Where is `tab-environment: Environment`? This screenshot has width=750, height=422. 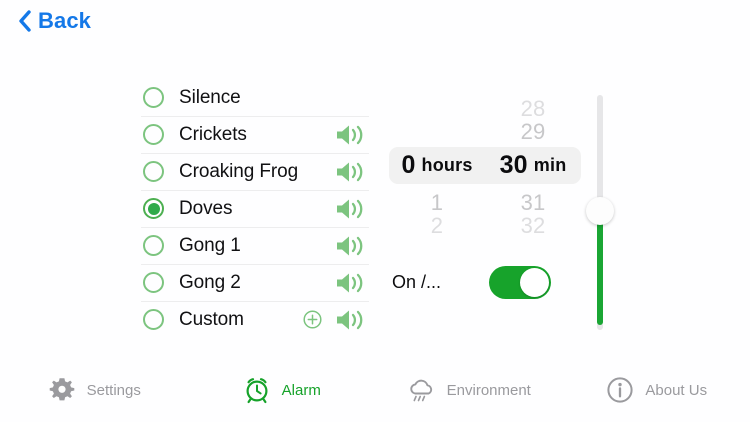 tab-environment: Environment is located at coordinates (469, 390).